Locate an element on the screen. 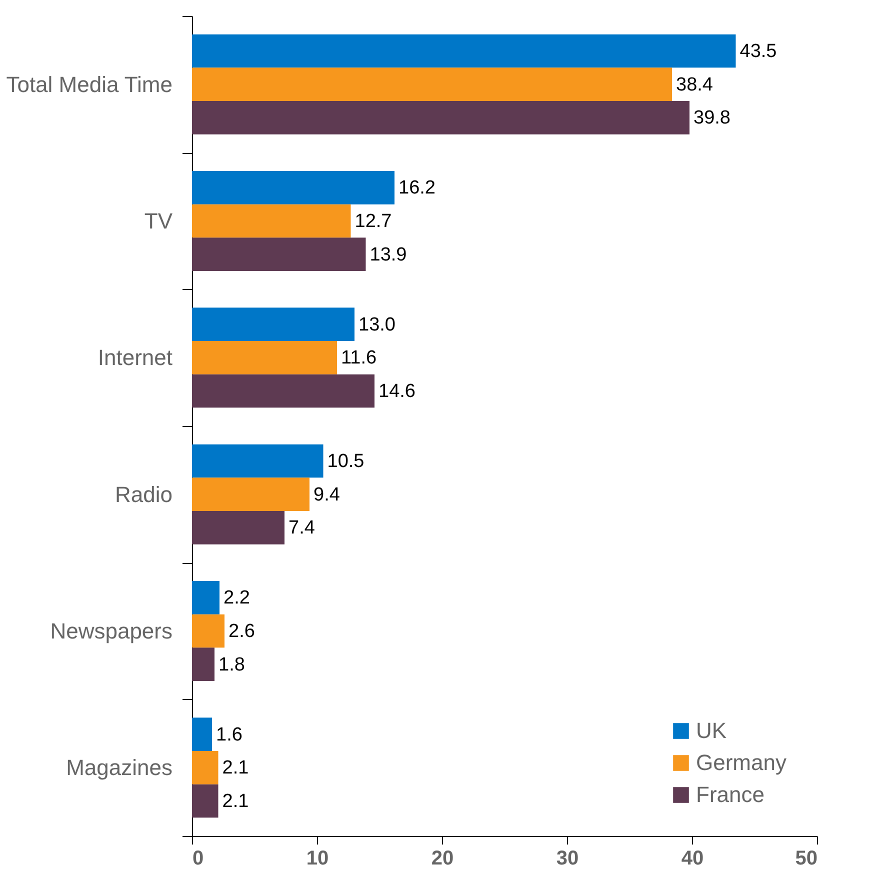 Image resolution: width=871 pixels, height=872 pixels. legend-label: Germany is located at coordinates (741, 762).